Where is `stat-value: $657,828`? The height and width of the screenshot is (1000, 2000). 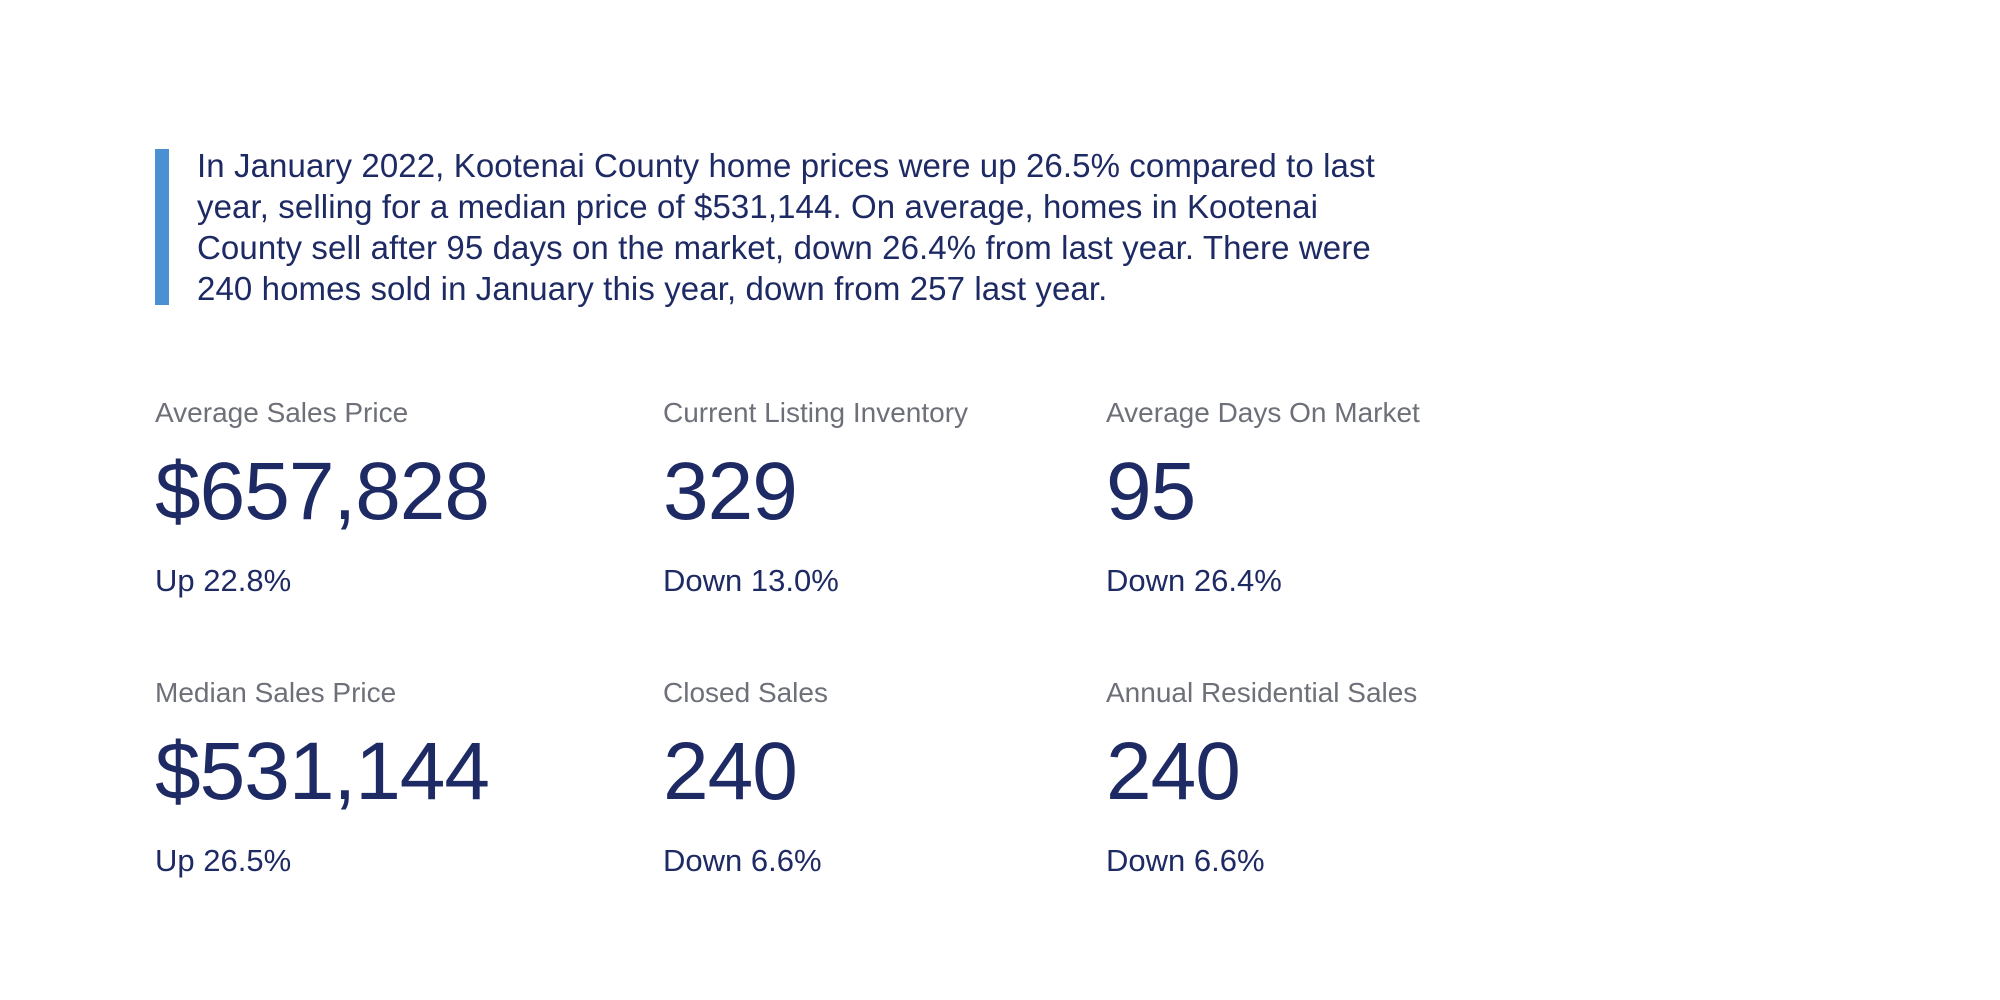 stat-value: $657,828 is located at coordinates (322, 491).